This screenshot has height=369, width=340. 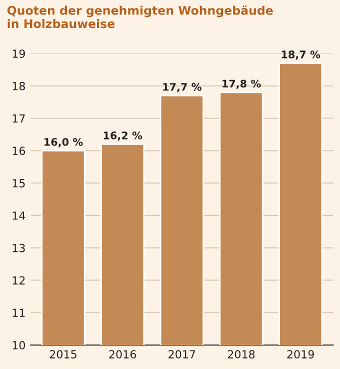 I want to click on y-tick-label: 19, so click(x=18, y=53).